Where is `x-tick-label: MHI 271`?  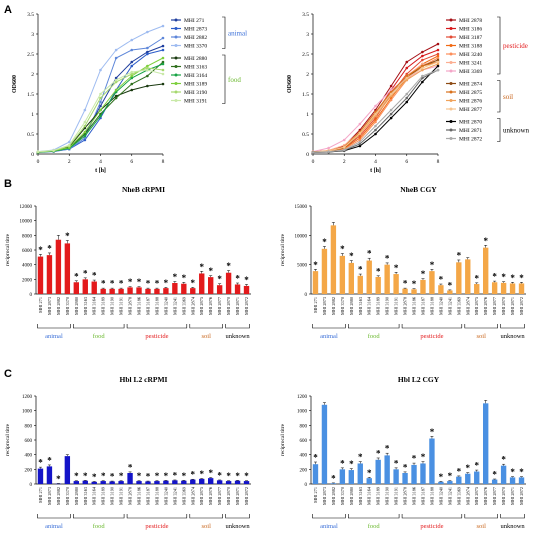 x-tick-label: MHI 271 is located at coordinates (40, 495).